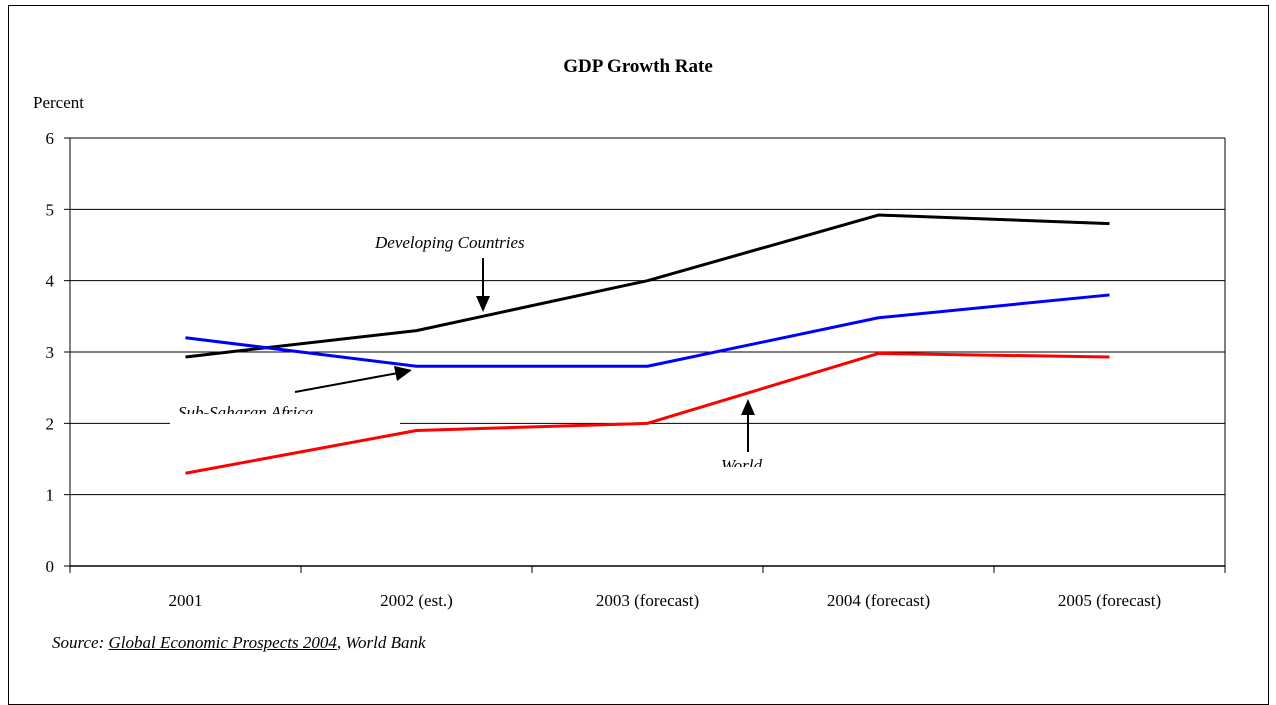  I want to click on annotation-developing-countries: Developing Countries, so click(449, 242).